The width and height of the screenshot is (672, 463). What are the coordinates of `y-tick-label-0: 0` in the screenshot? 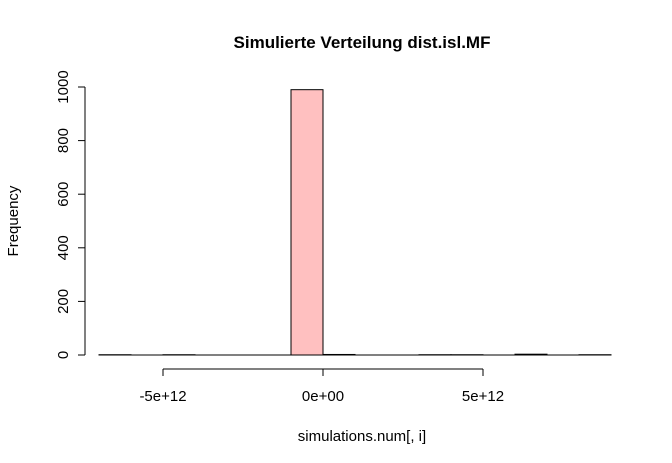 It's located at (63, 355).